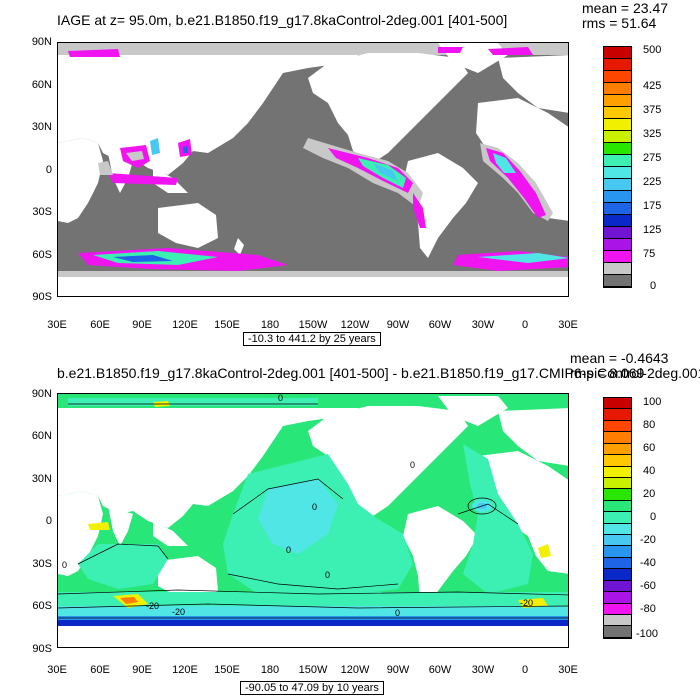 Image resolution: width=700 pixels, height=700 pixels. I want to click on panel1-mean: mean = 23.47, so click(625, 8).